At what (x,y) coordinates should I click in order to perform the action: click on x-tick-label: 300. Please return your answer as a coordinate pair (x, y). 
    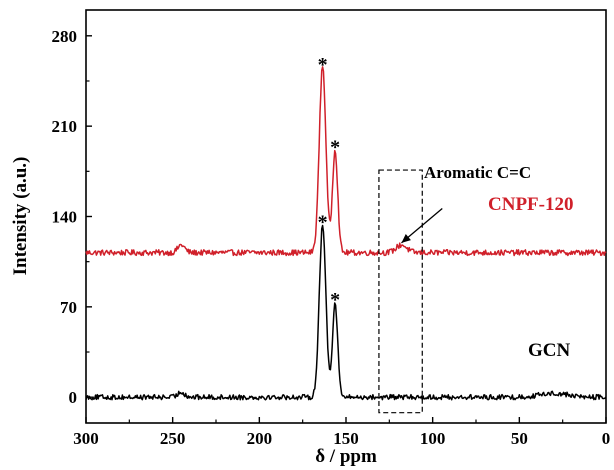
    Looking at the image, I should click on (86, 438).